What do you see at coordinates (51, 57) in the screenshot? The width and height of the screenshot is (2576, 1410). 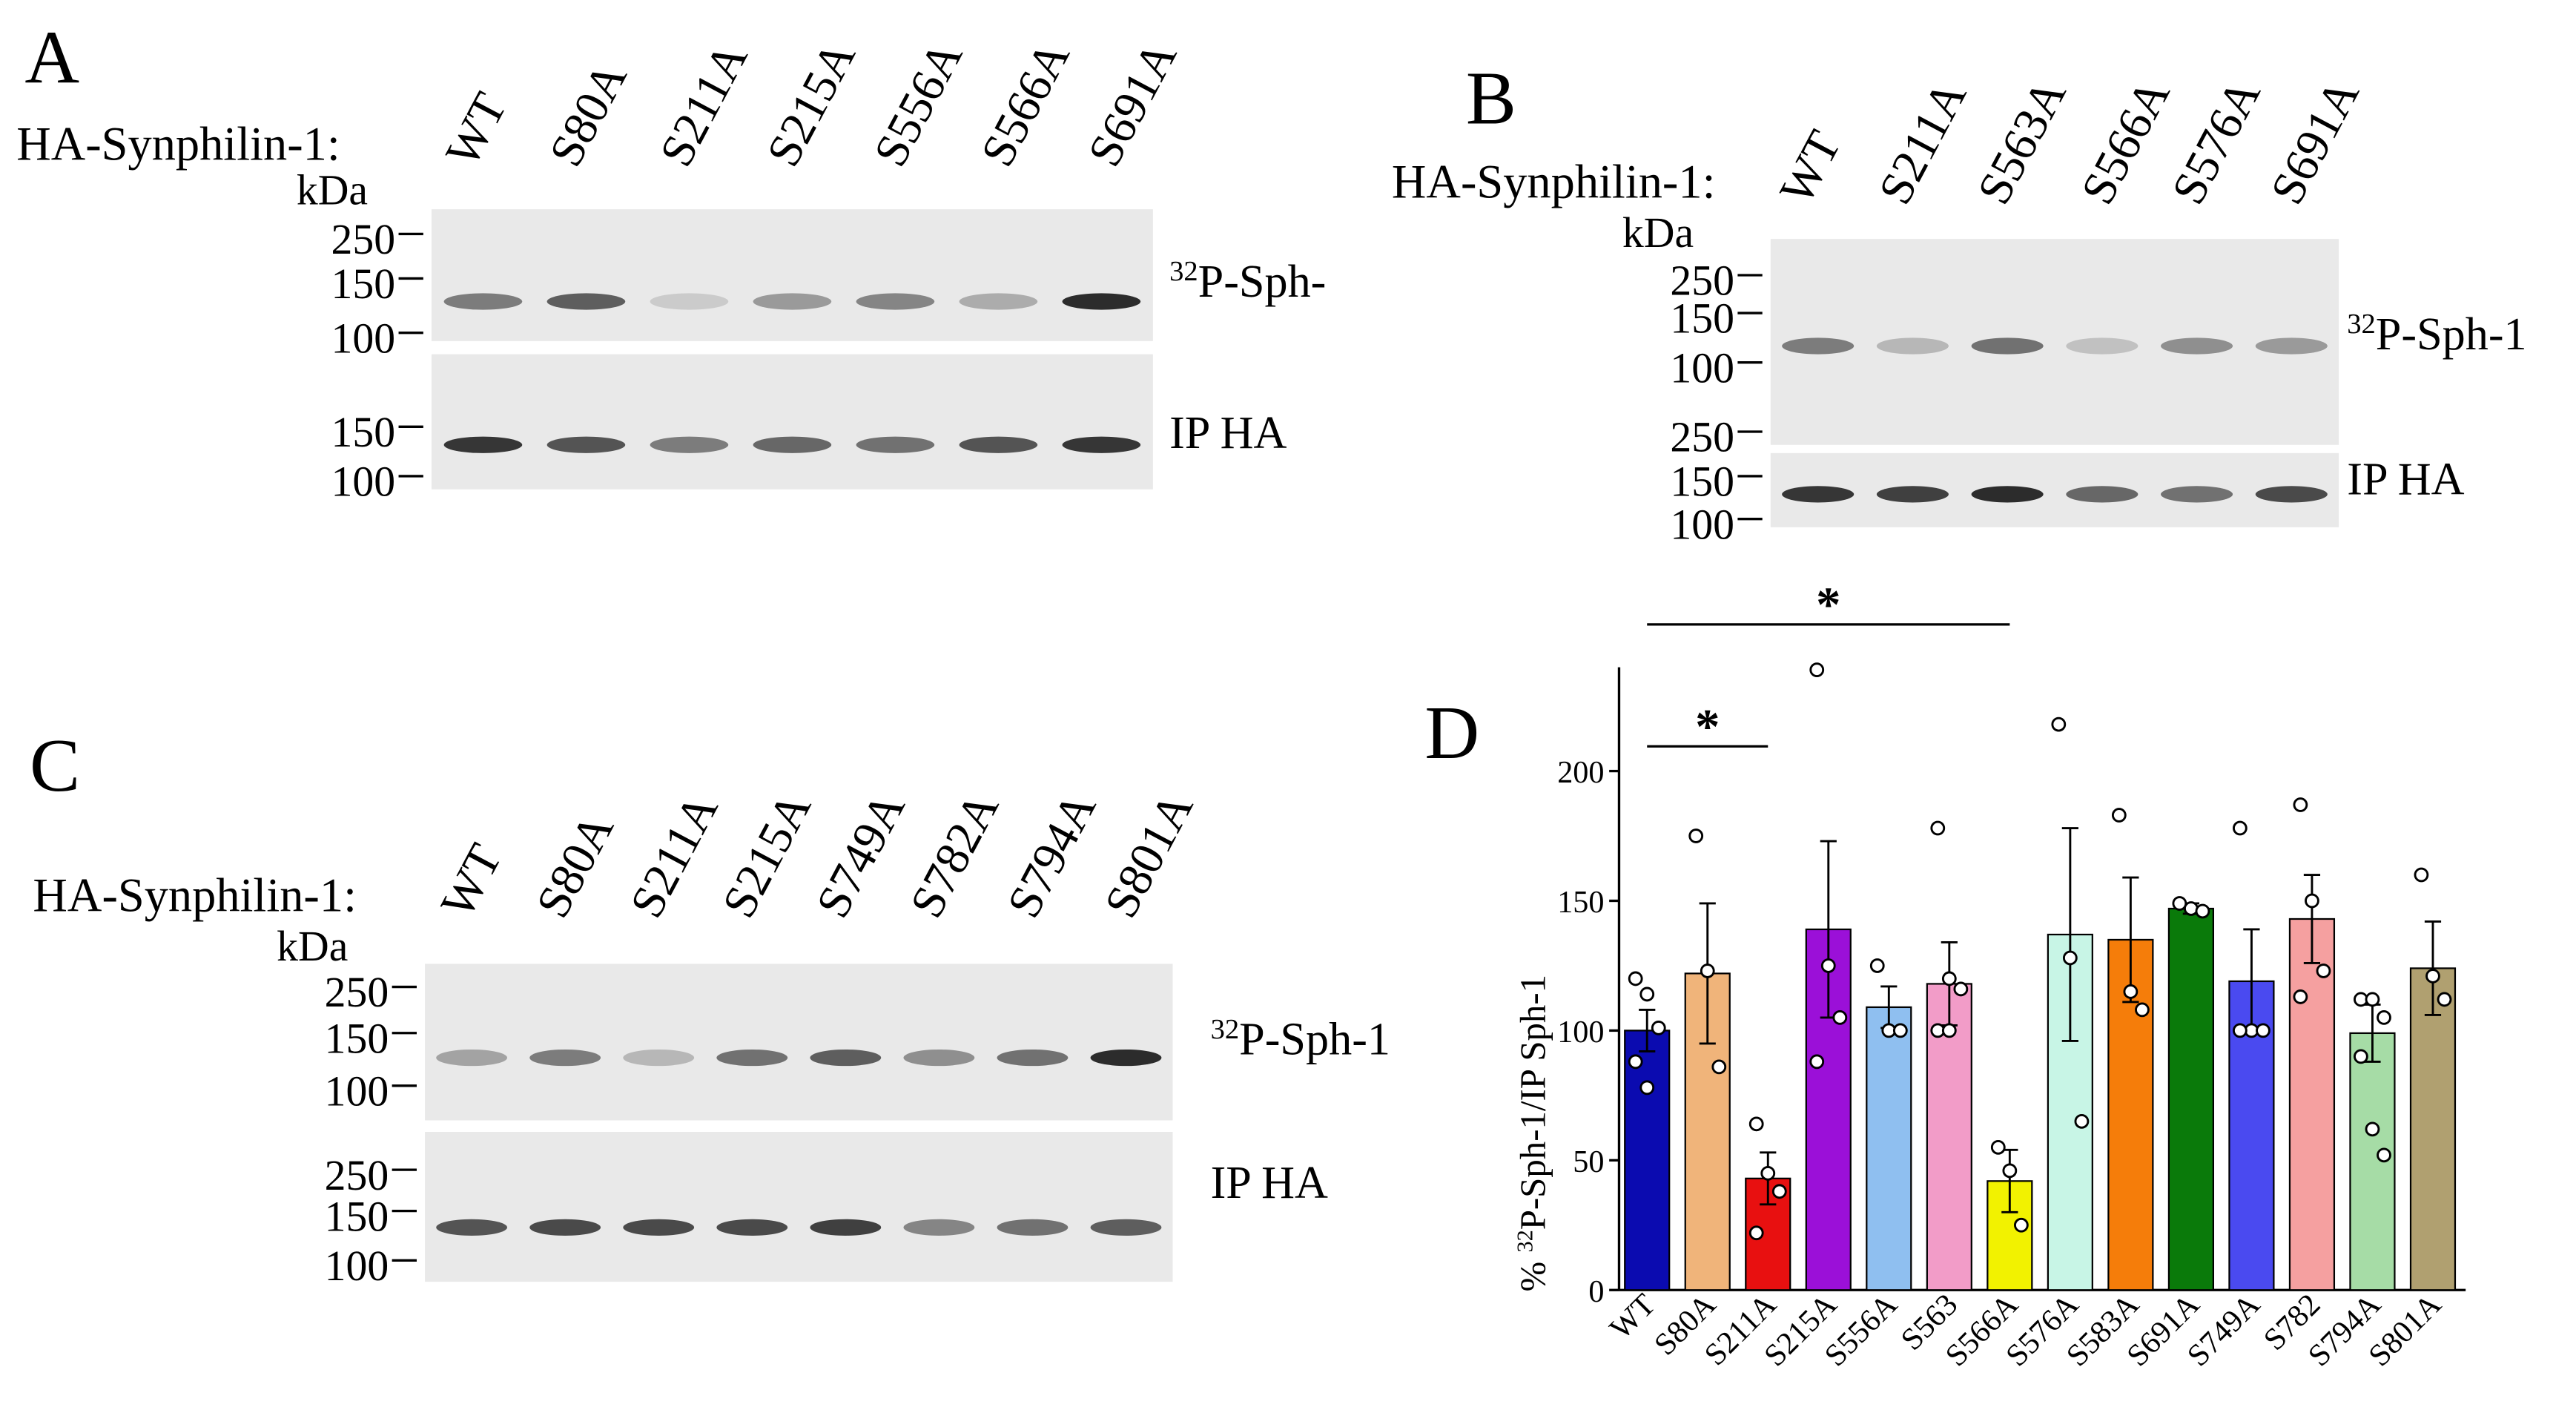 I see `panel-letter: A` at bounding box center [51, 57].